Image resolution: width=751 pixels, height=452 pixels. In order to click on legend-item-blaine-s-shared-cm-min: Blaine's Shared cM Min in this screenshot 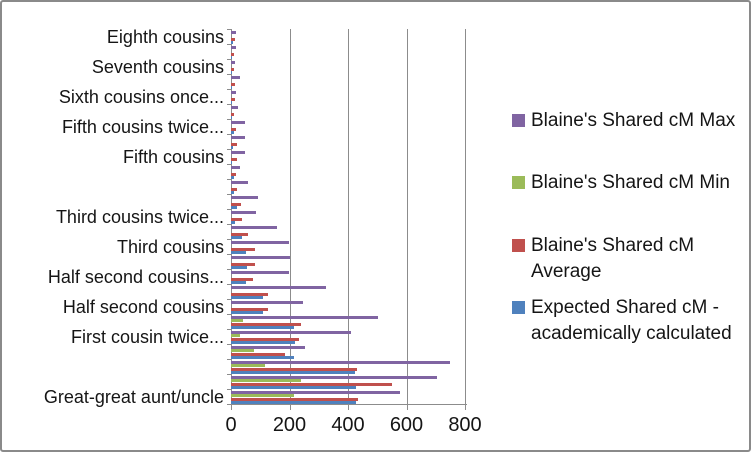, I will do `click(628, 183)`.